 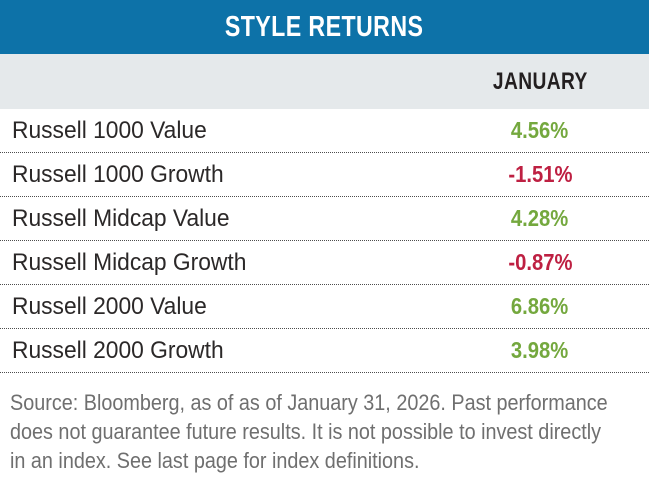 What do you see at coordinates (109, 306) in the screenshot?
I see `row-label: Russell 2000 Value` at bounding box center [109, 306].